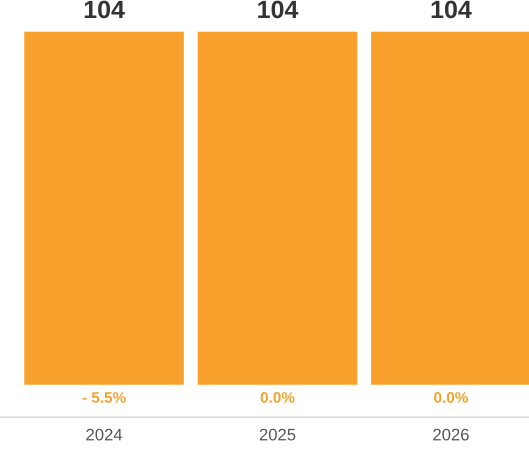 The height and width of the screenshot is (451, 529). I want to click on x-tick-label: 2025, so click(278, 434).